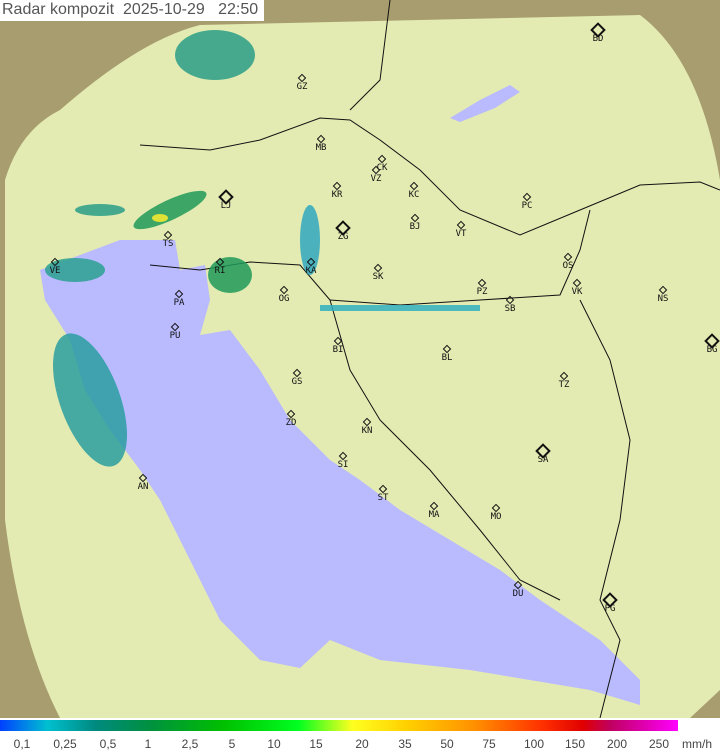  I want to click on legend-tick: 2,5, so click(190, 744).